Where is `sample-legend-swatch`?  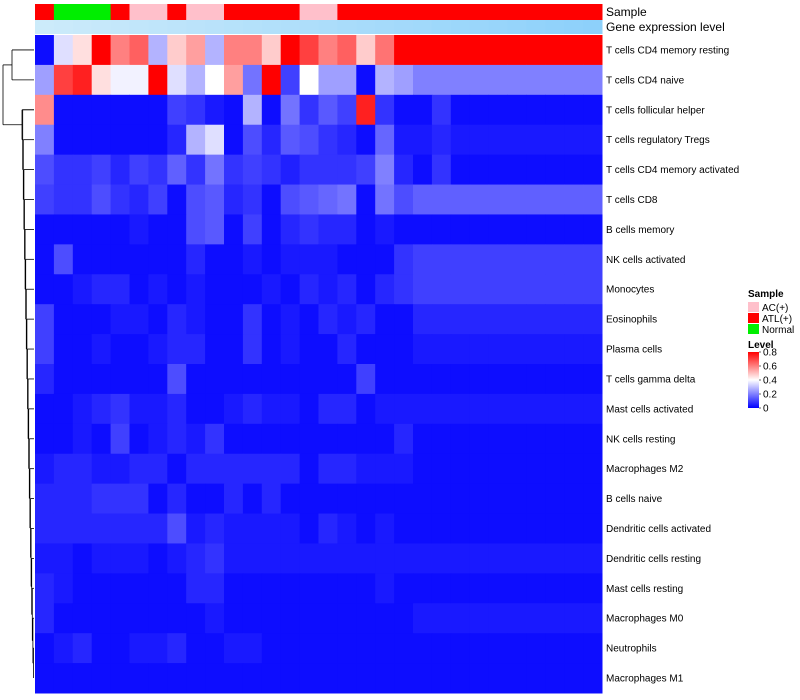
sample-legend-swatch is located at coordinates (753, 307).